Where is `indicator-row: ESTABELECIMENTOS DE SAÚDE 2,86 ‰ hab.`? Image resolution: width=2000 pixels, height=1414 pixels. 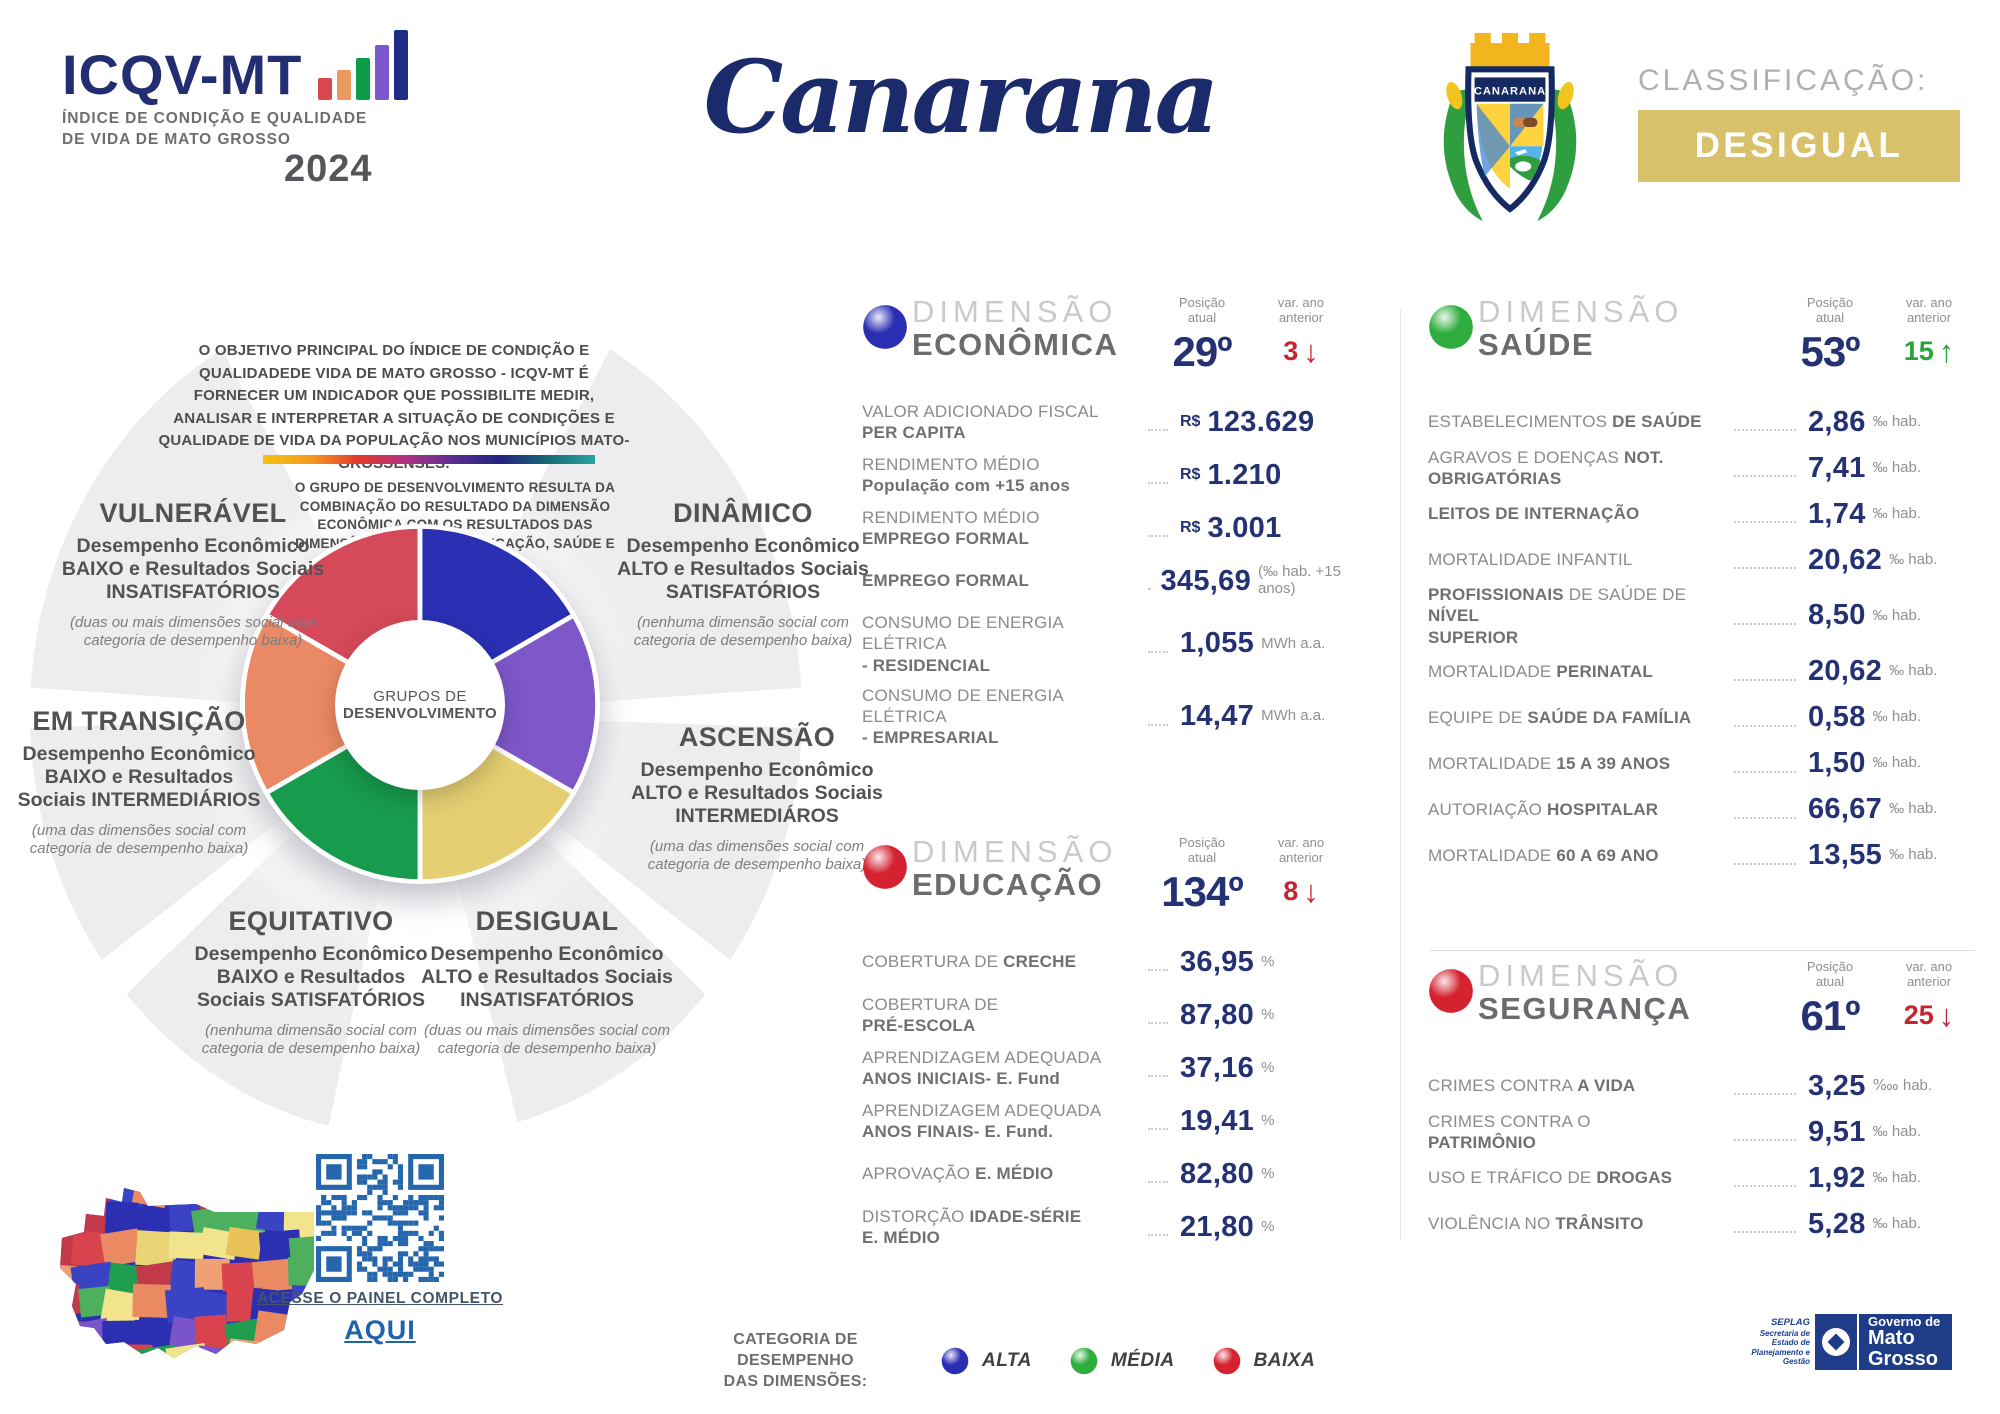 indicator-row: ESTABELECIMENTOS DE SAÚDE 2,86 ‰ hab. is located at coordinates (1702, 422).